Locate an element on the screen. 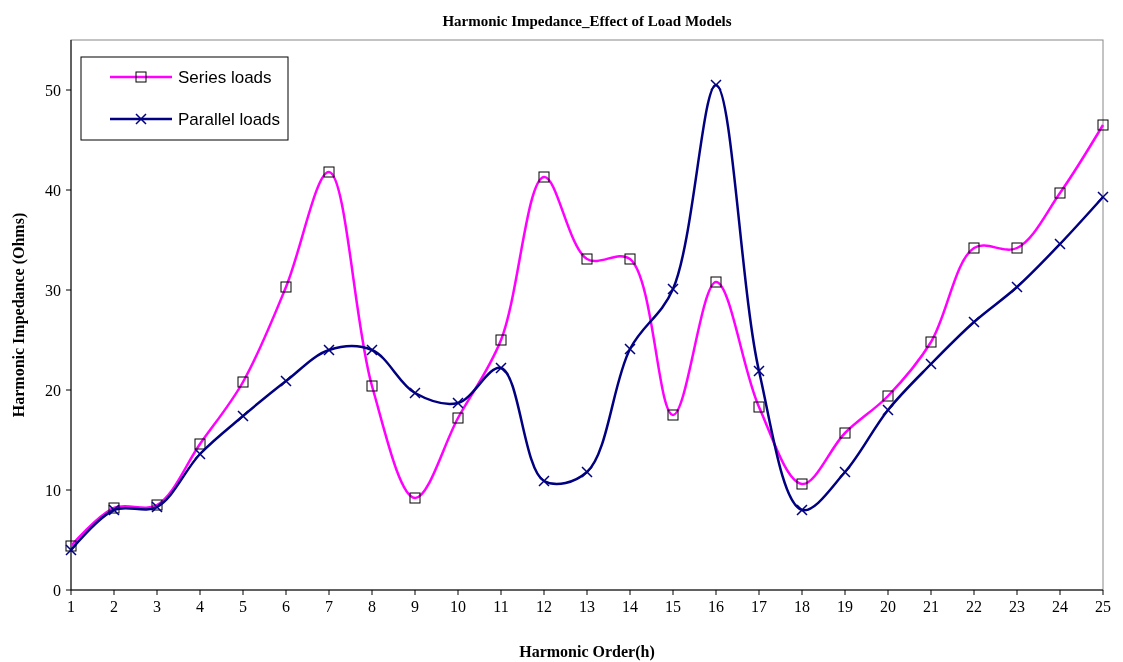  legend-label: Parallel loads is located at coordinates (229, 119).